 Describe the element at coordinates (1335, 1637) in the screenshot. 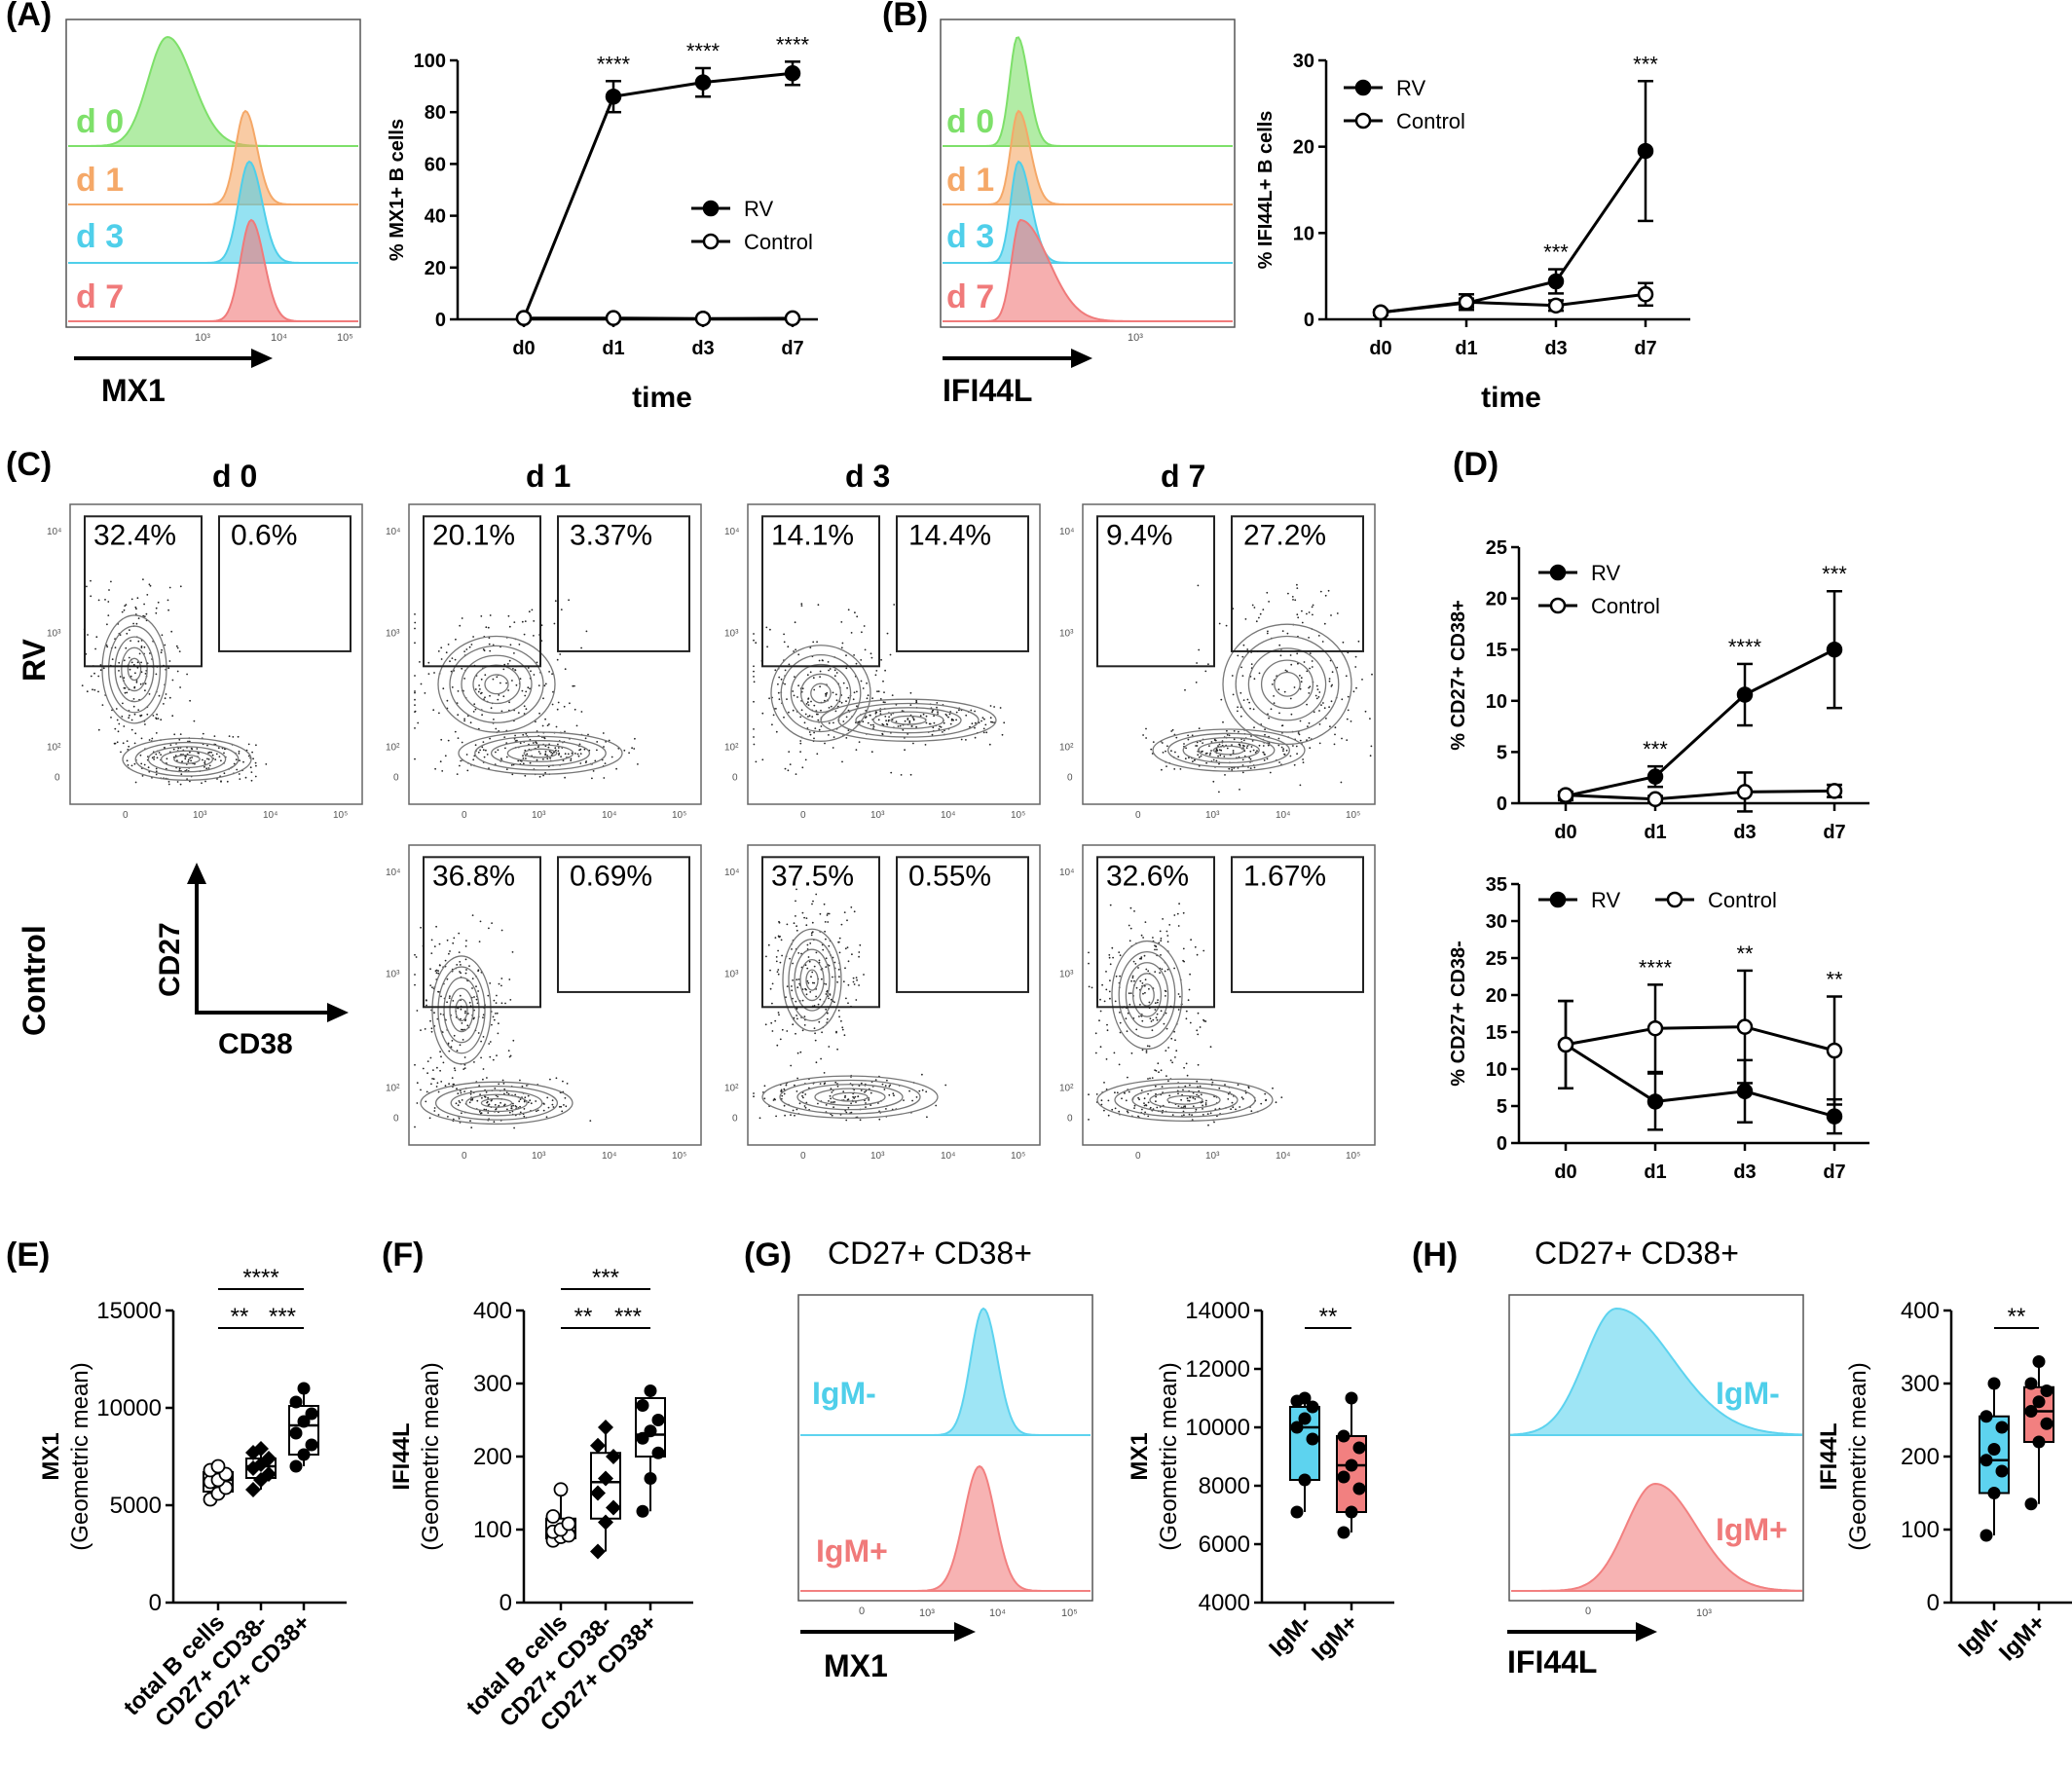

I see `x-tick-label: IgM+` at that location.